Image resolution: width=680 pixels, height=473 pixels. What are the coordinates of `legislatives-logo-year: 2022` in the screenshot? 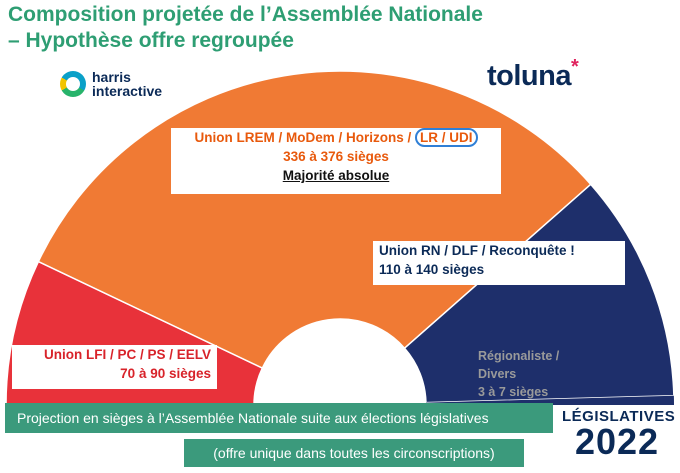 It's located at (617, 441).